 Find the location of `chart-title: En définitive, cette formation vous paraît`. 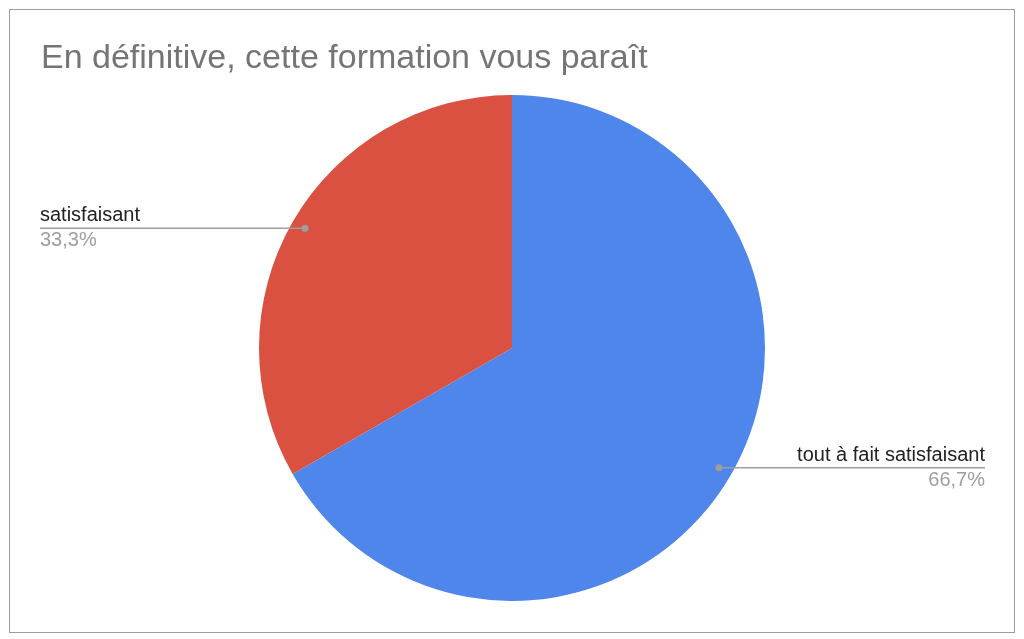

chart-title: En définitive, cette formation vous paraît is located at coordinates (344, 56).